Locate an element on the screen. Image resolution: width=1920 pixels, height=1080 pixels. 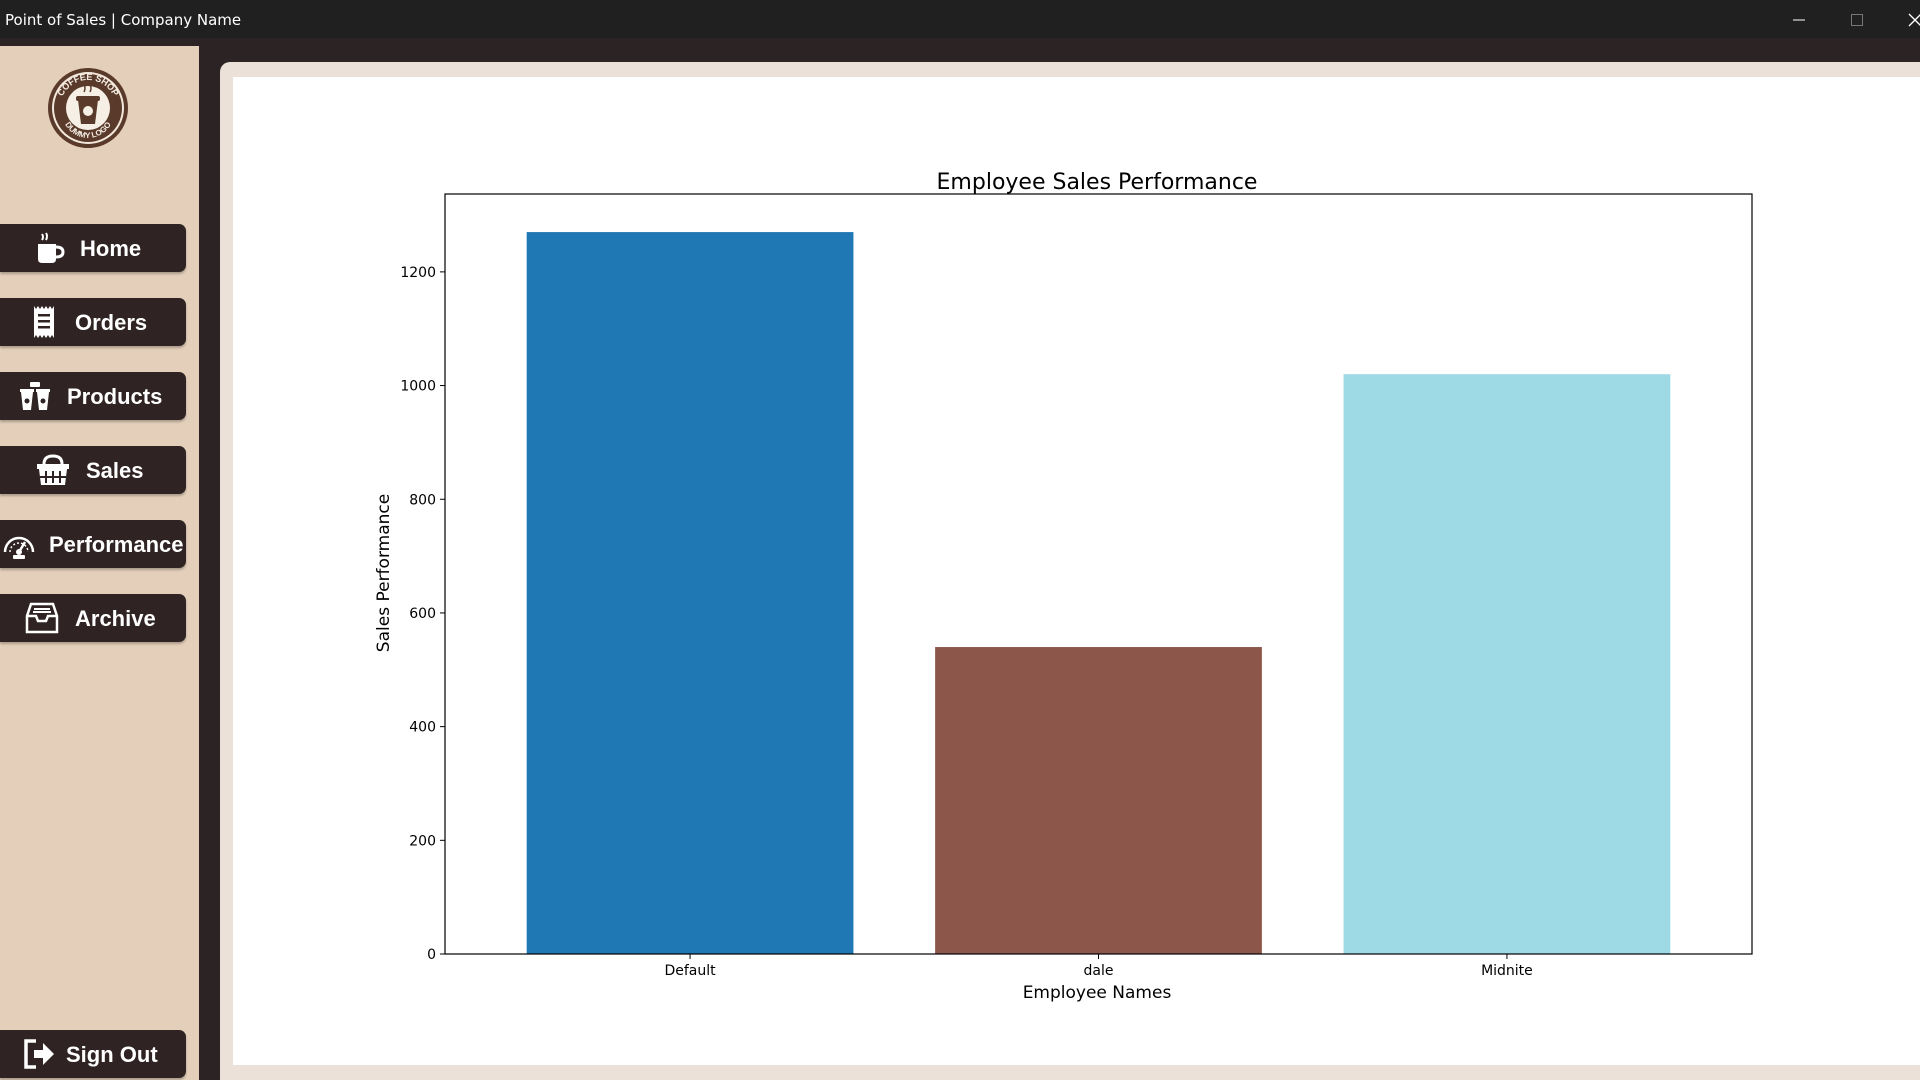
y-tick-label: 1000 is located at coordinates (418, 387).